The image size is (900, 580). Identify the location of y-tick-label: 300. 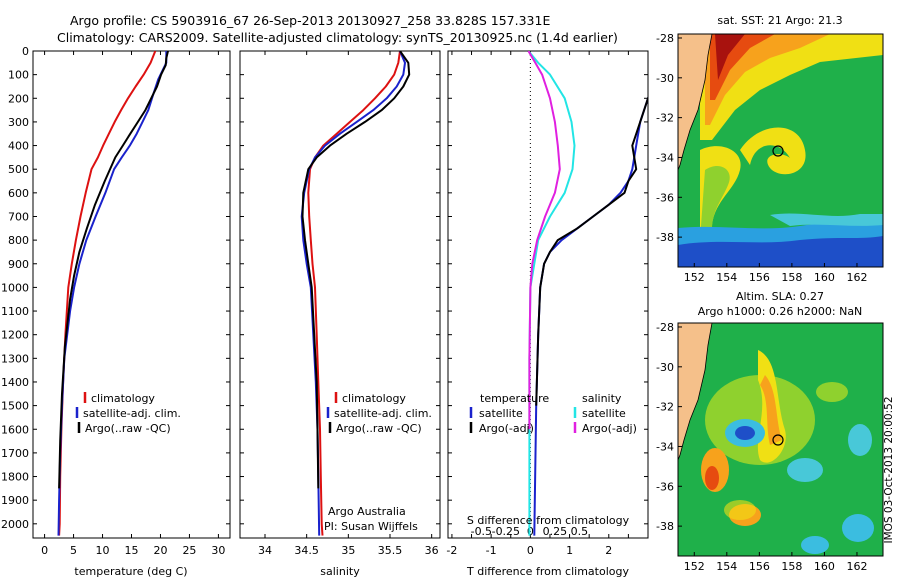
(18, 122).